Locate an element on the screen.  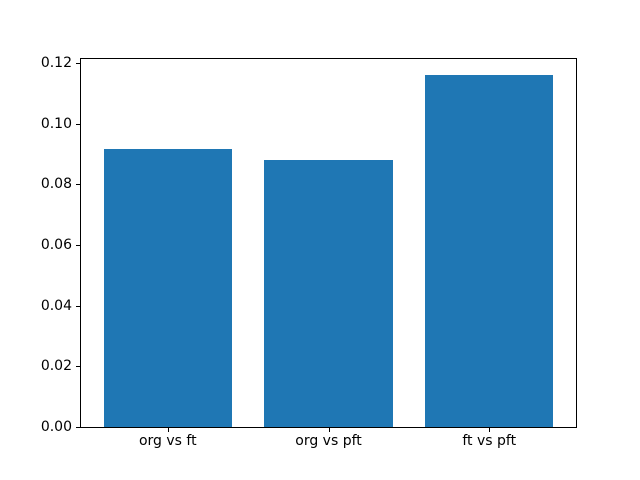
y-tick-label: 0.06 is located at coordinates (56, 244).